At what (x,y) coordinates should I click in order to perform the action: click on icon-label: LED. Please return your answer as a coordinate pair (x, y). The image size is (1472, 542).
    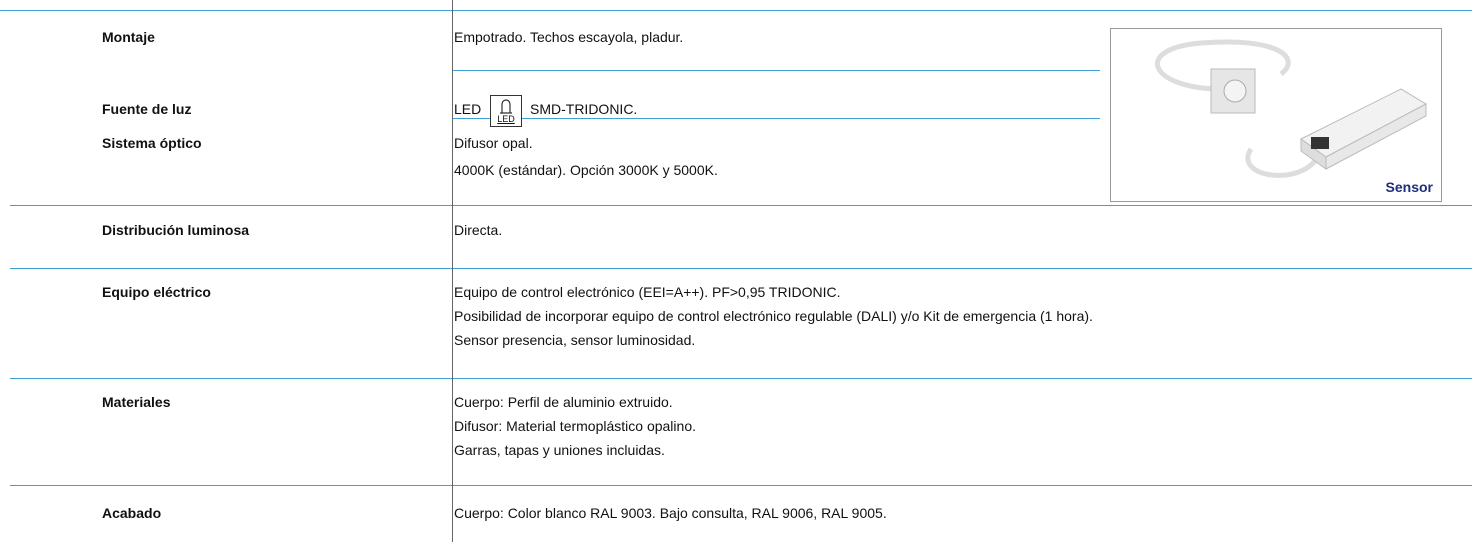
    Looking at the image, I should click on (506, 119).